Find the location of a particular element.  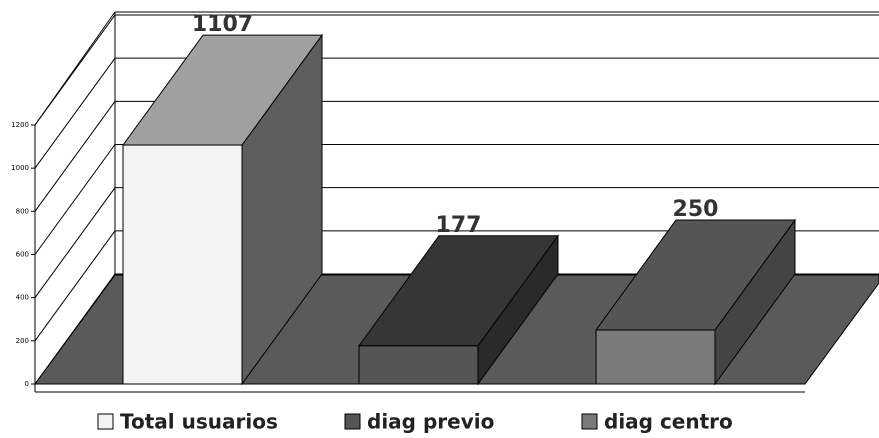

legend-label: diag previo is located at coordinates (430, 422).